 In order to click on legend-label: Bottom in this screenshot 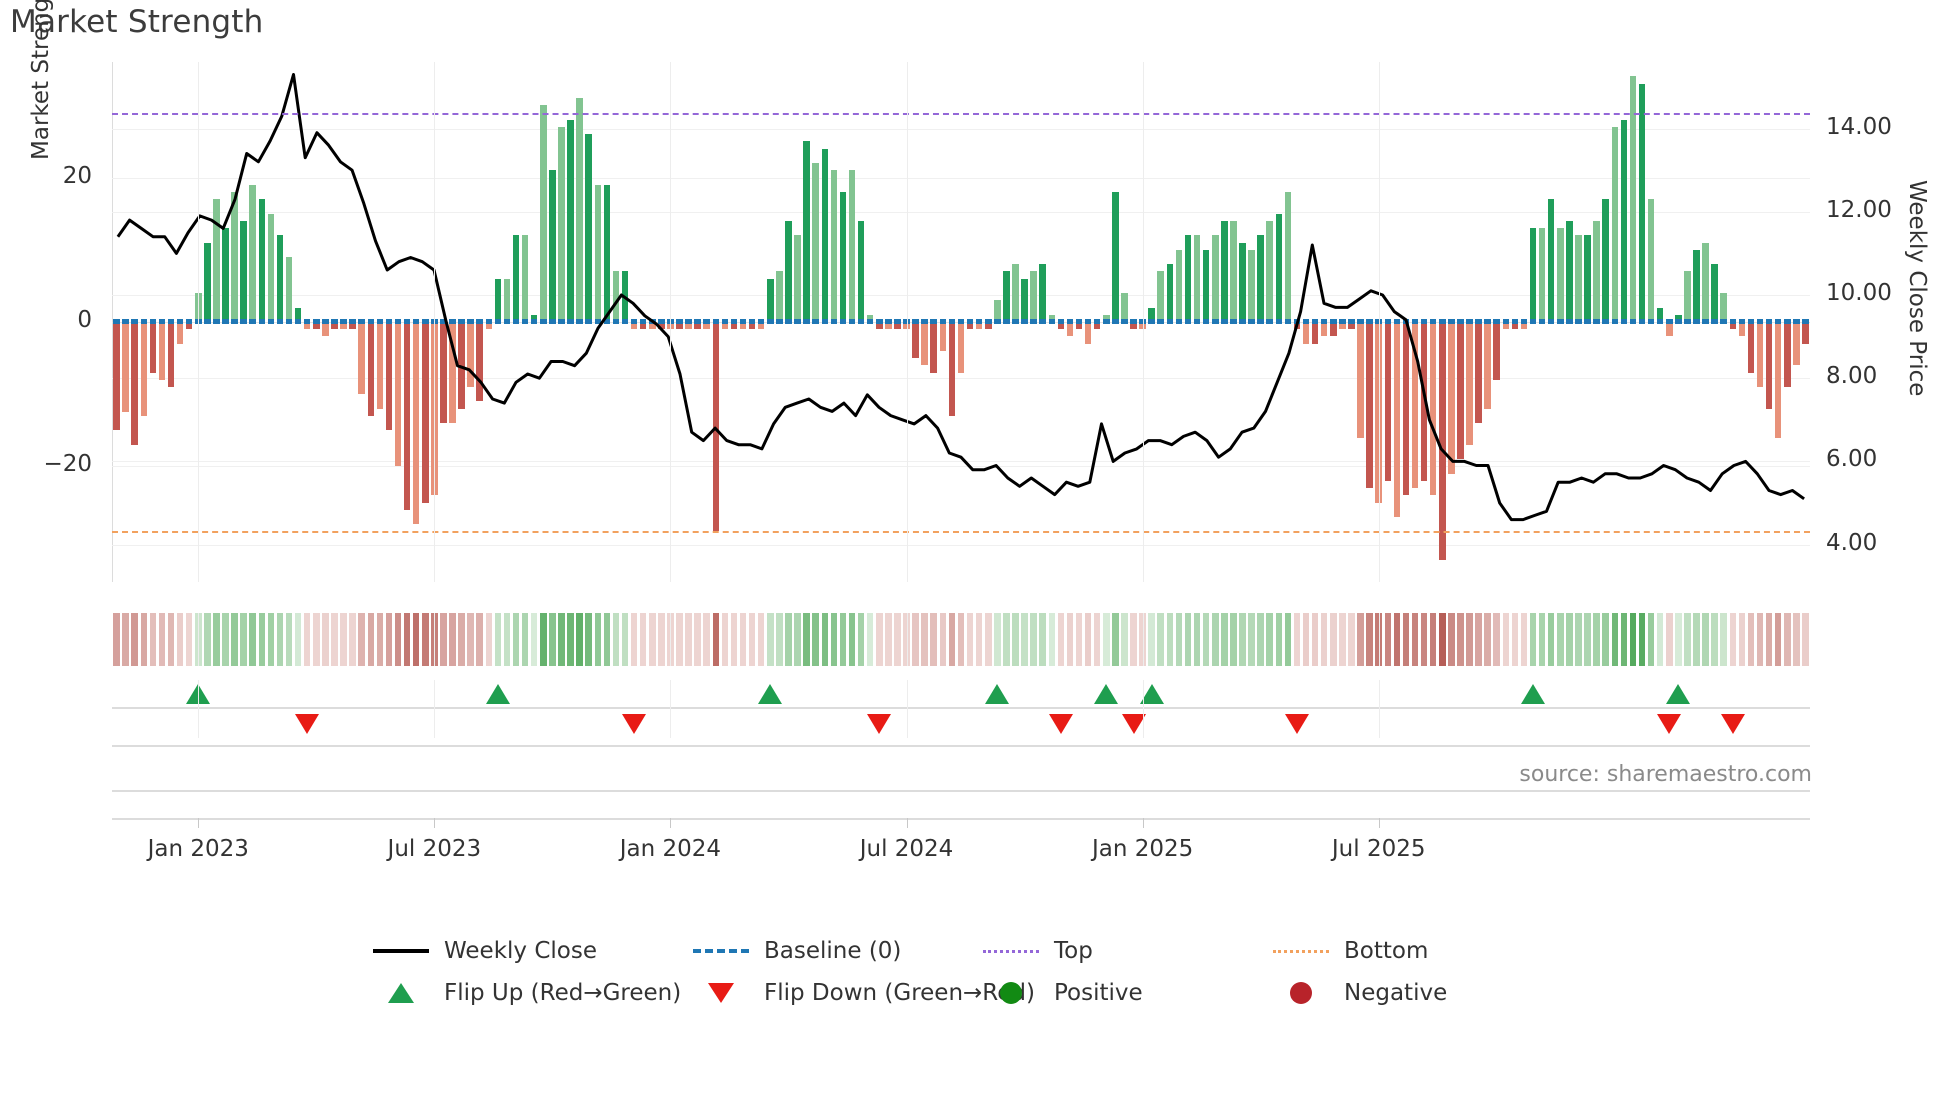, I will do `click(1386, 951)`.